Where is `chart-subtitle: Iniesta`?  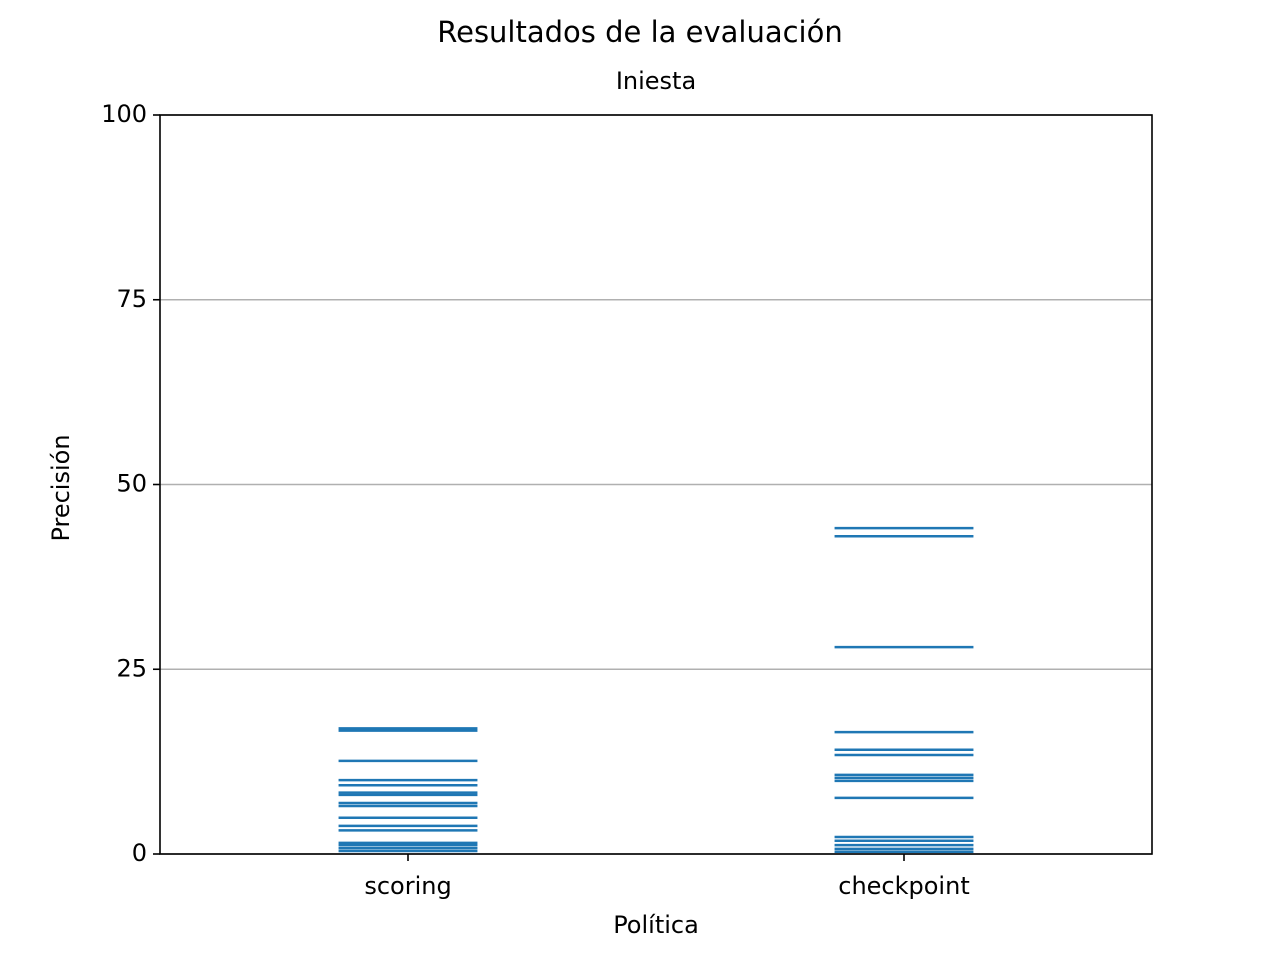 chart-subtitle: Iniesta is located at coordinates (656, 81).